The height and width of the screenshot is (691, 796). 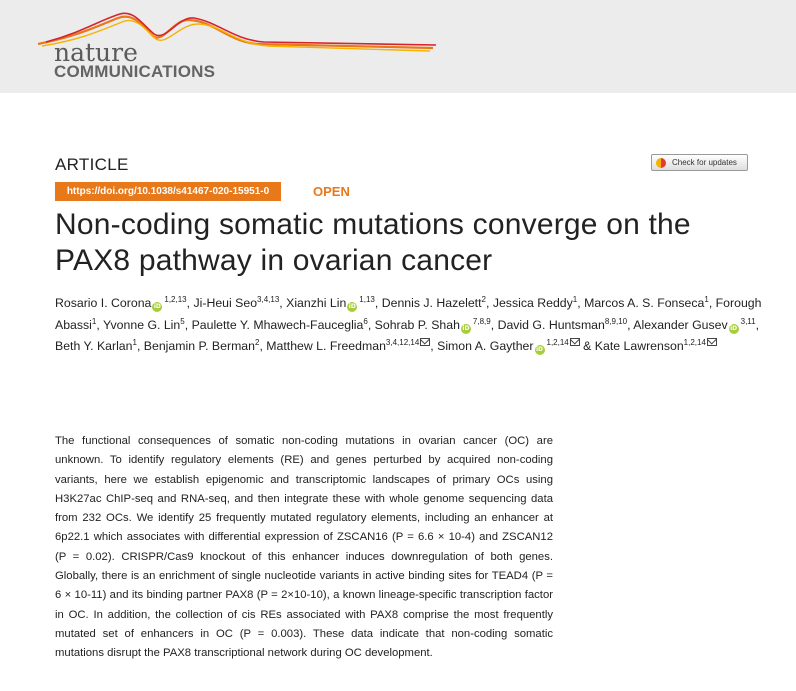 What do you see at coordinates (485, 346) in the screenshot?
I see `author-name: Simon A. Gayther` at bounding box center [485, 346].